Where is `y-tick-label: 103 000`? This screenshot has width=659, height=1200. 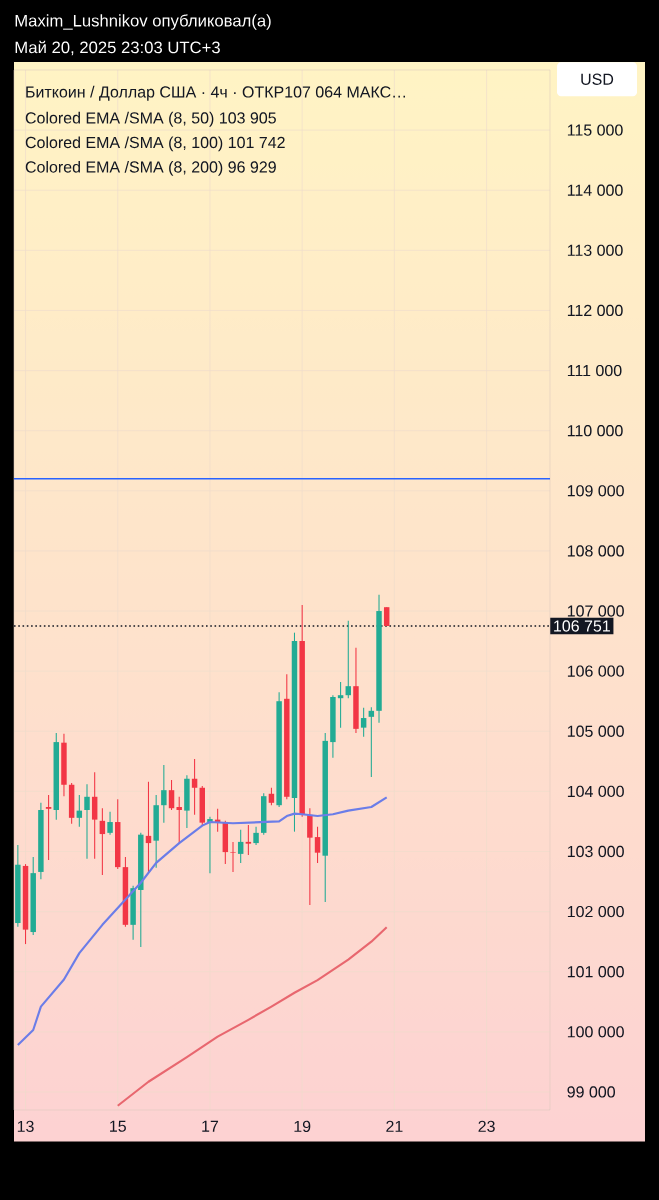 y-tick-label: 103 000 is located at coordinates (595, 851).